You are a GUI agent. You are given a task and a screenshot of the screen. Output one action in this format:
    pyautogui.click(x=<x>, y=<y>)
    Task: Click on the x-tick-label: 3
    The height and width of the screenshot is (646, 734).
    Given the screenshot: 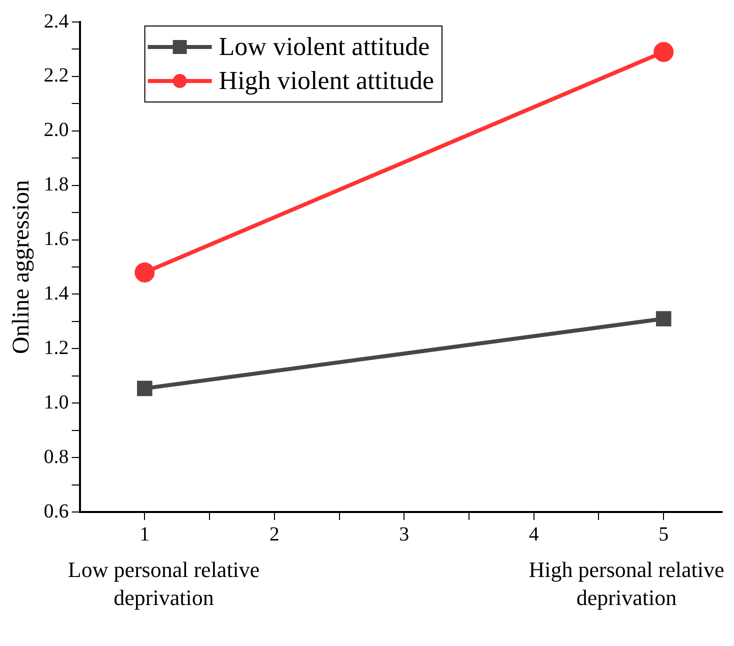 What is the action you would take?
    pyautogui.click(x=404, y=534)
    